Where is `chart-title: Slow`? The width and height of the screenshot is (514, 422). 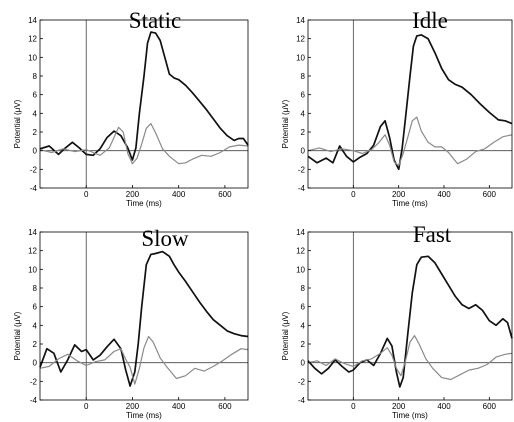
chart-title: Slow is located at coordinates (165, 238).